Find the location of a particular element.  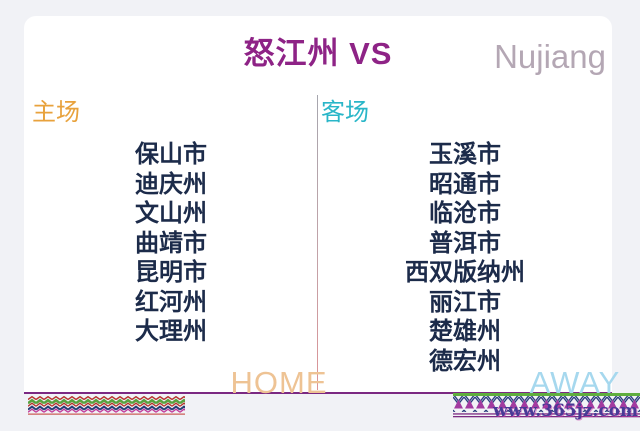

list-item: 西双版纳州 is located at coordinates (465, 272).